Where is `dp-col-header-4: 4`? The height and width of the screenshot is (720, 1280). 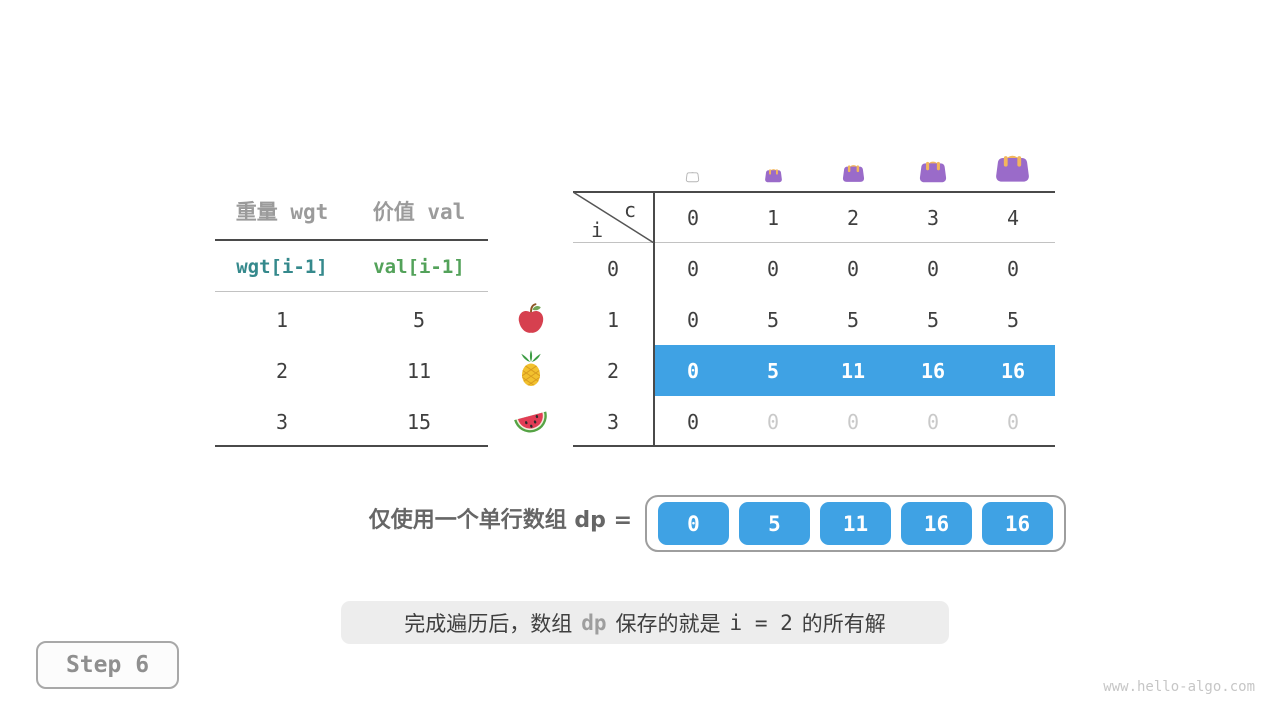 dp-col-header-4: 4 is located at coordinates (1013, 218).